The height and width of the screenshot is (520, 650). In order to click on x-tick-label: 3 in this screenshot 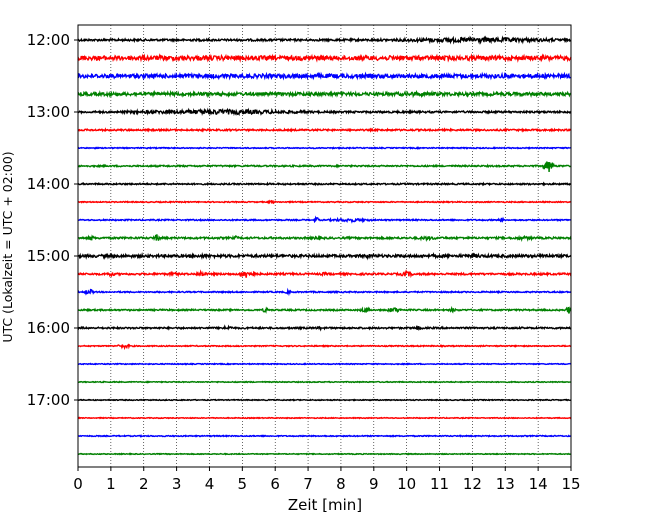, I will do `click(177, 484)`.